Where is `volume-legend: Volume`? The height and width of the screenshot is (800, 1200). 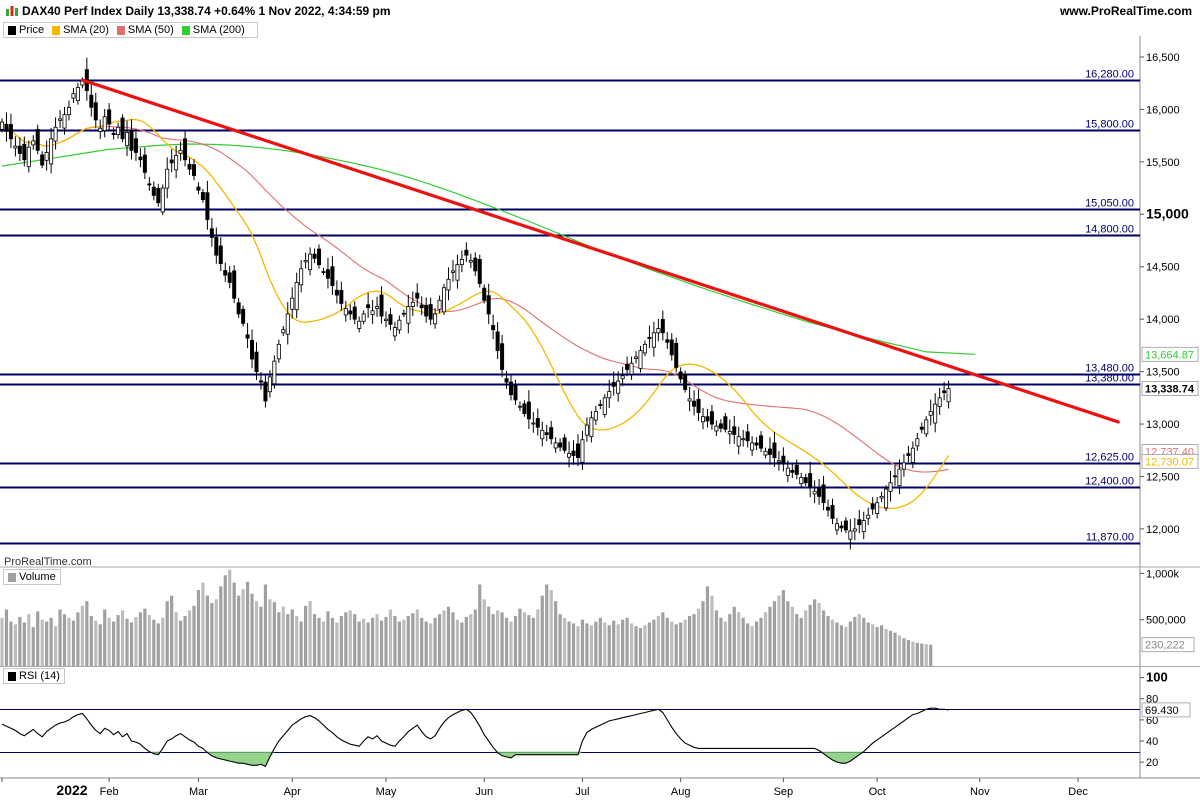
volume-legend: Volume is located at coordinates (32, 577).